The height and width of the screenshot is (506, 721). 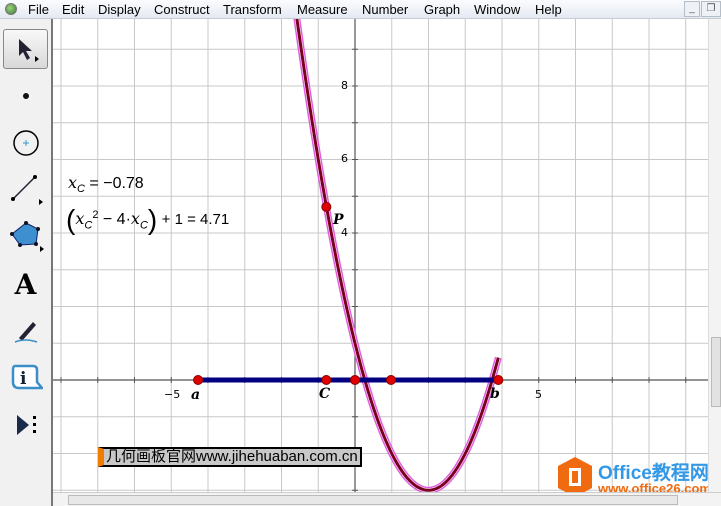 I want to click on line-icon, so click(x=26, y=190).